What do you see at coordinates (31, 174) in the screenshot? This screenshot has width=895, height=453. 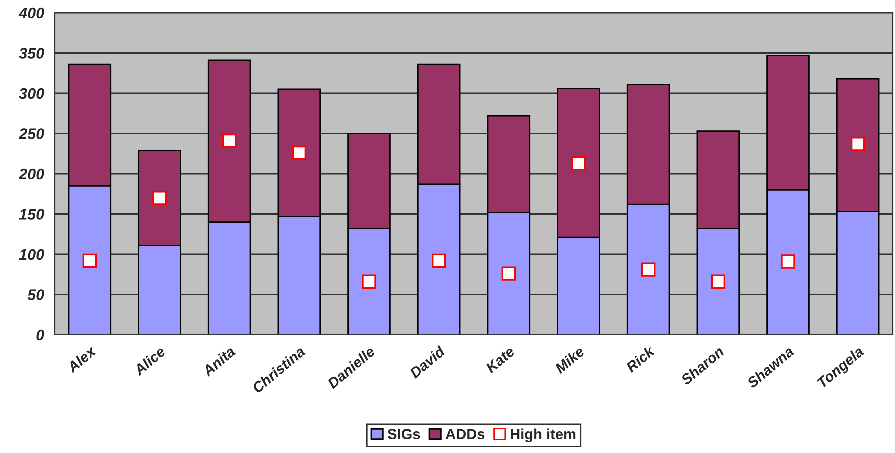 I see `y-tick-label: 200` at bounding box center [31, 174].